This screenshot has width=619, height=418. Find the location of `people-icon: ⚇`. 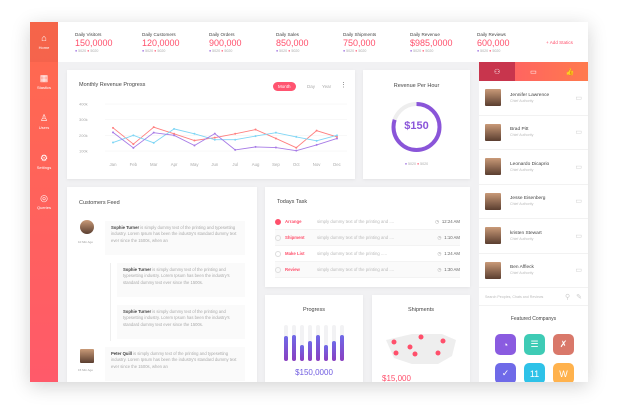

people-icon: ⚇ is located at coordinates (497, 71).